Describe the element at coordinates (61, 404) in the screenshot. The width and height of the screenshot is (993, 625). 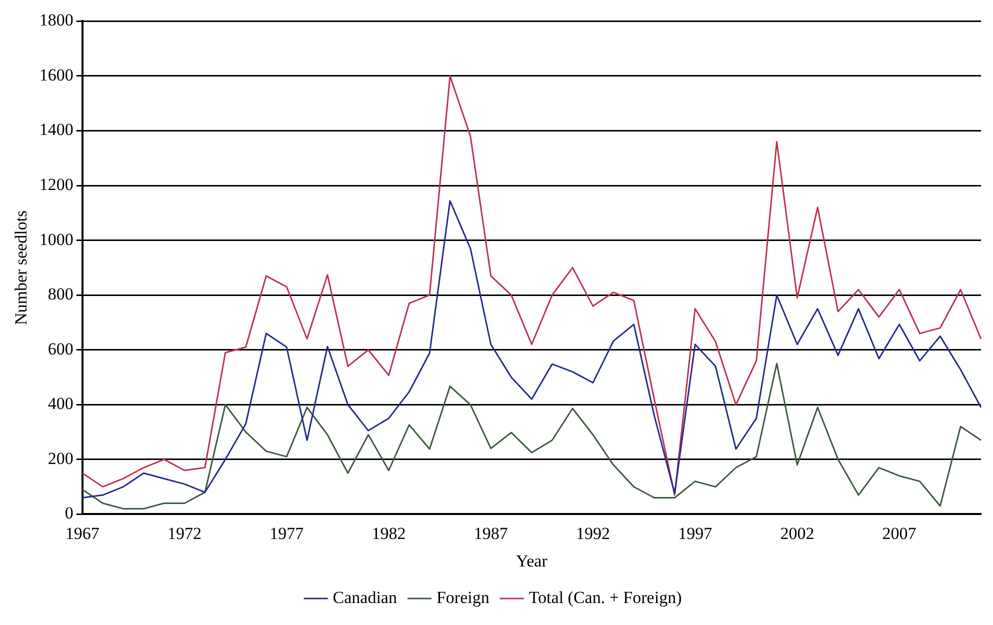
I see `y-tick-label: 400` at that location.